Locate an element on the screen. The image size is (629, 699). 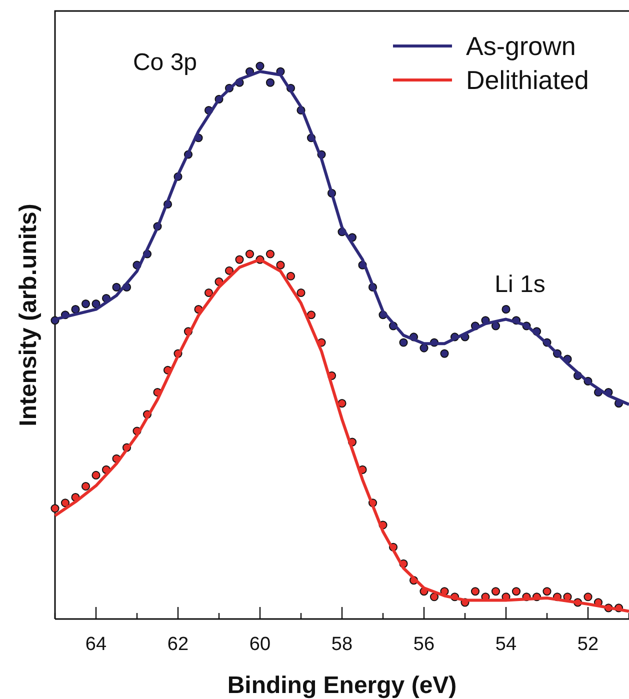
legend-label: As-grown is located at coordinates (521, 46).